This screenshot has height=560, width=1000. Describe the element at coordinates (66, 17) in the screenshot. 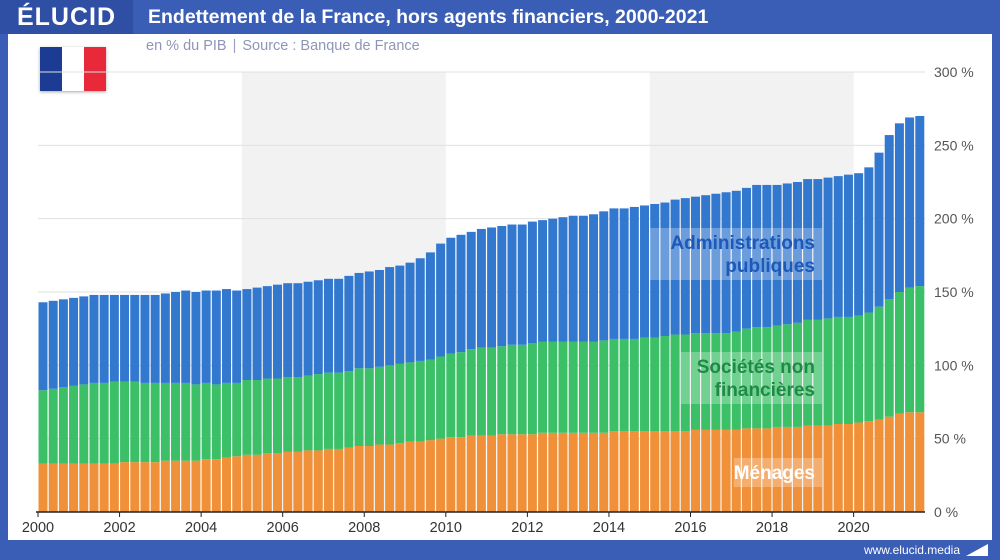

I see `brand-logo: ÉLUCID` at that location.